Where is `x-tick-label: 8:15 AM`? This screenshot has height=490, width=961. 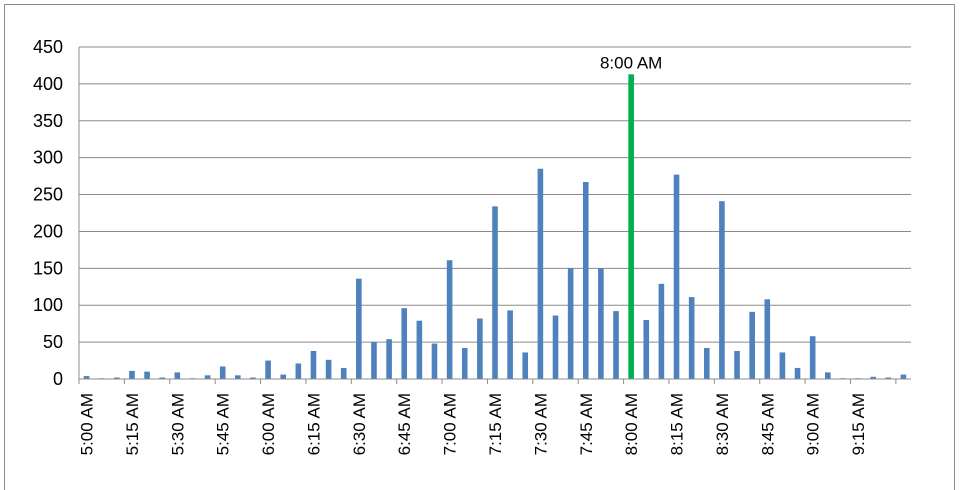
x-tick-label: 8:15 AM is located at coordinates (677, 424).